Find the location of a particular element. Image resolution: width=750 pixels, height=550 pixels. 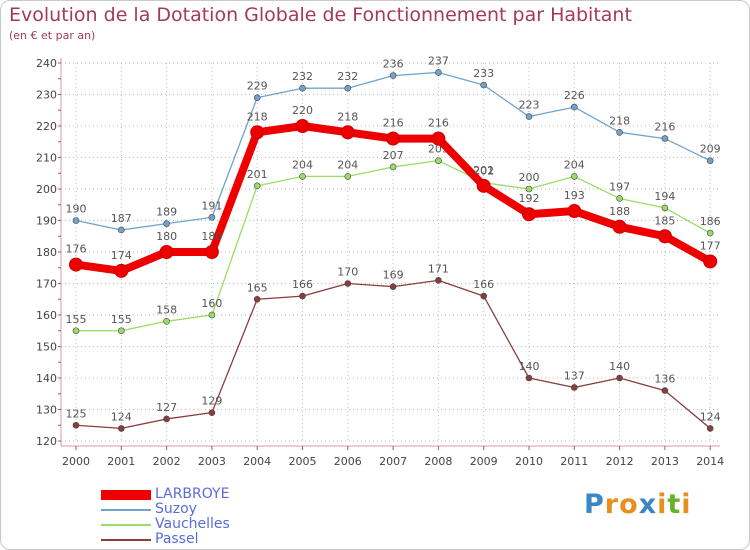

y-tick-label: 240 is located at coordinates (46, 63).